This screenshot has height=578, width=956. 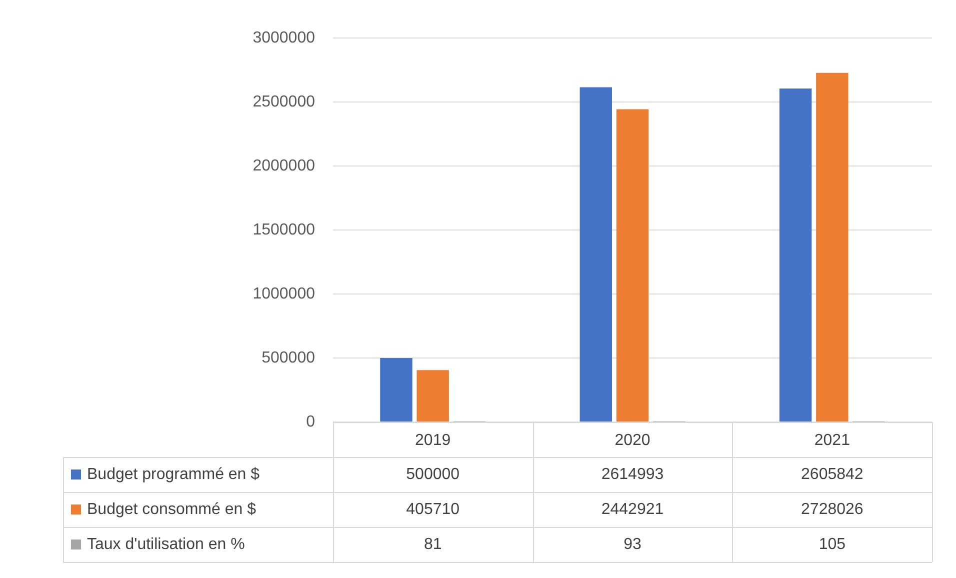 I want to click on legend-label: Budget programmé en $, so click(x=173, y=474).